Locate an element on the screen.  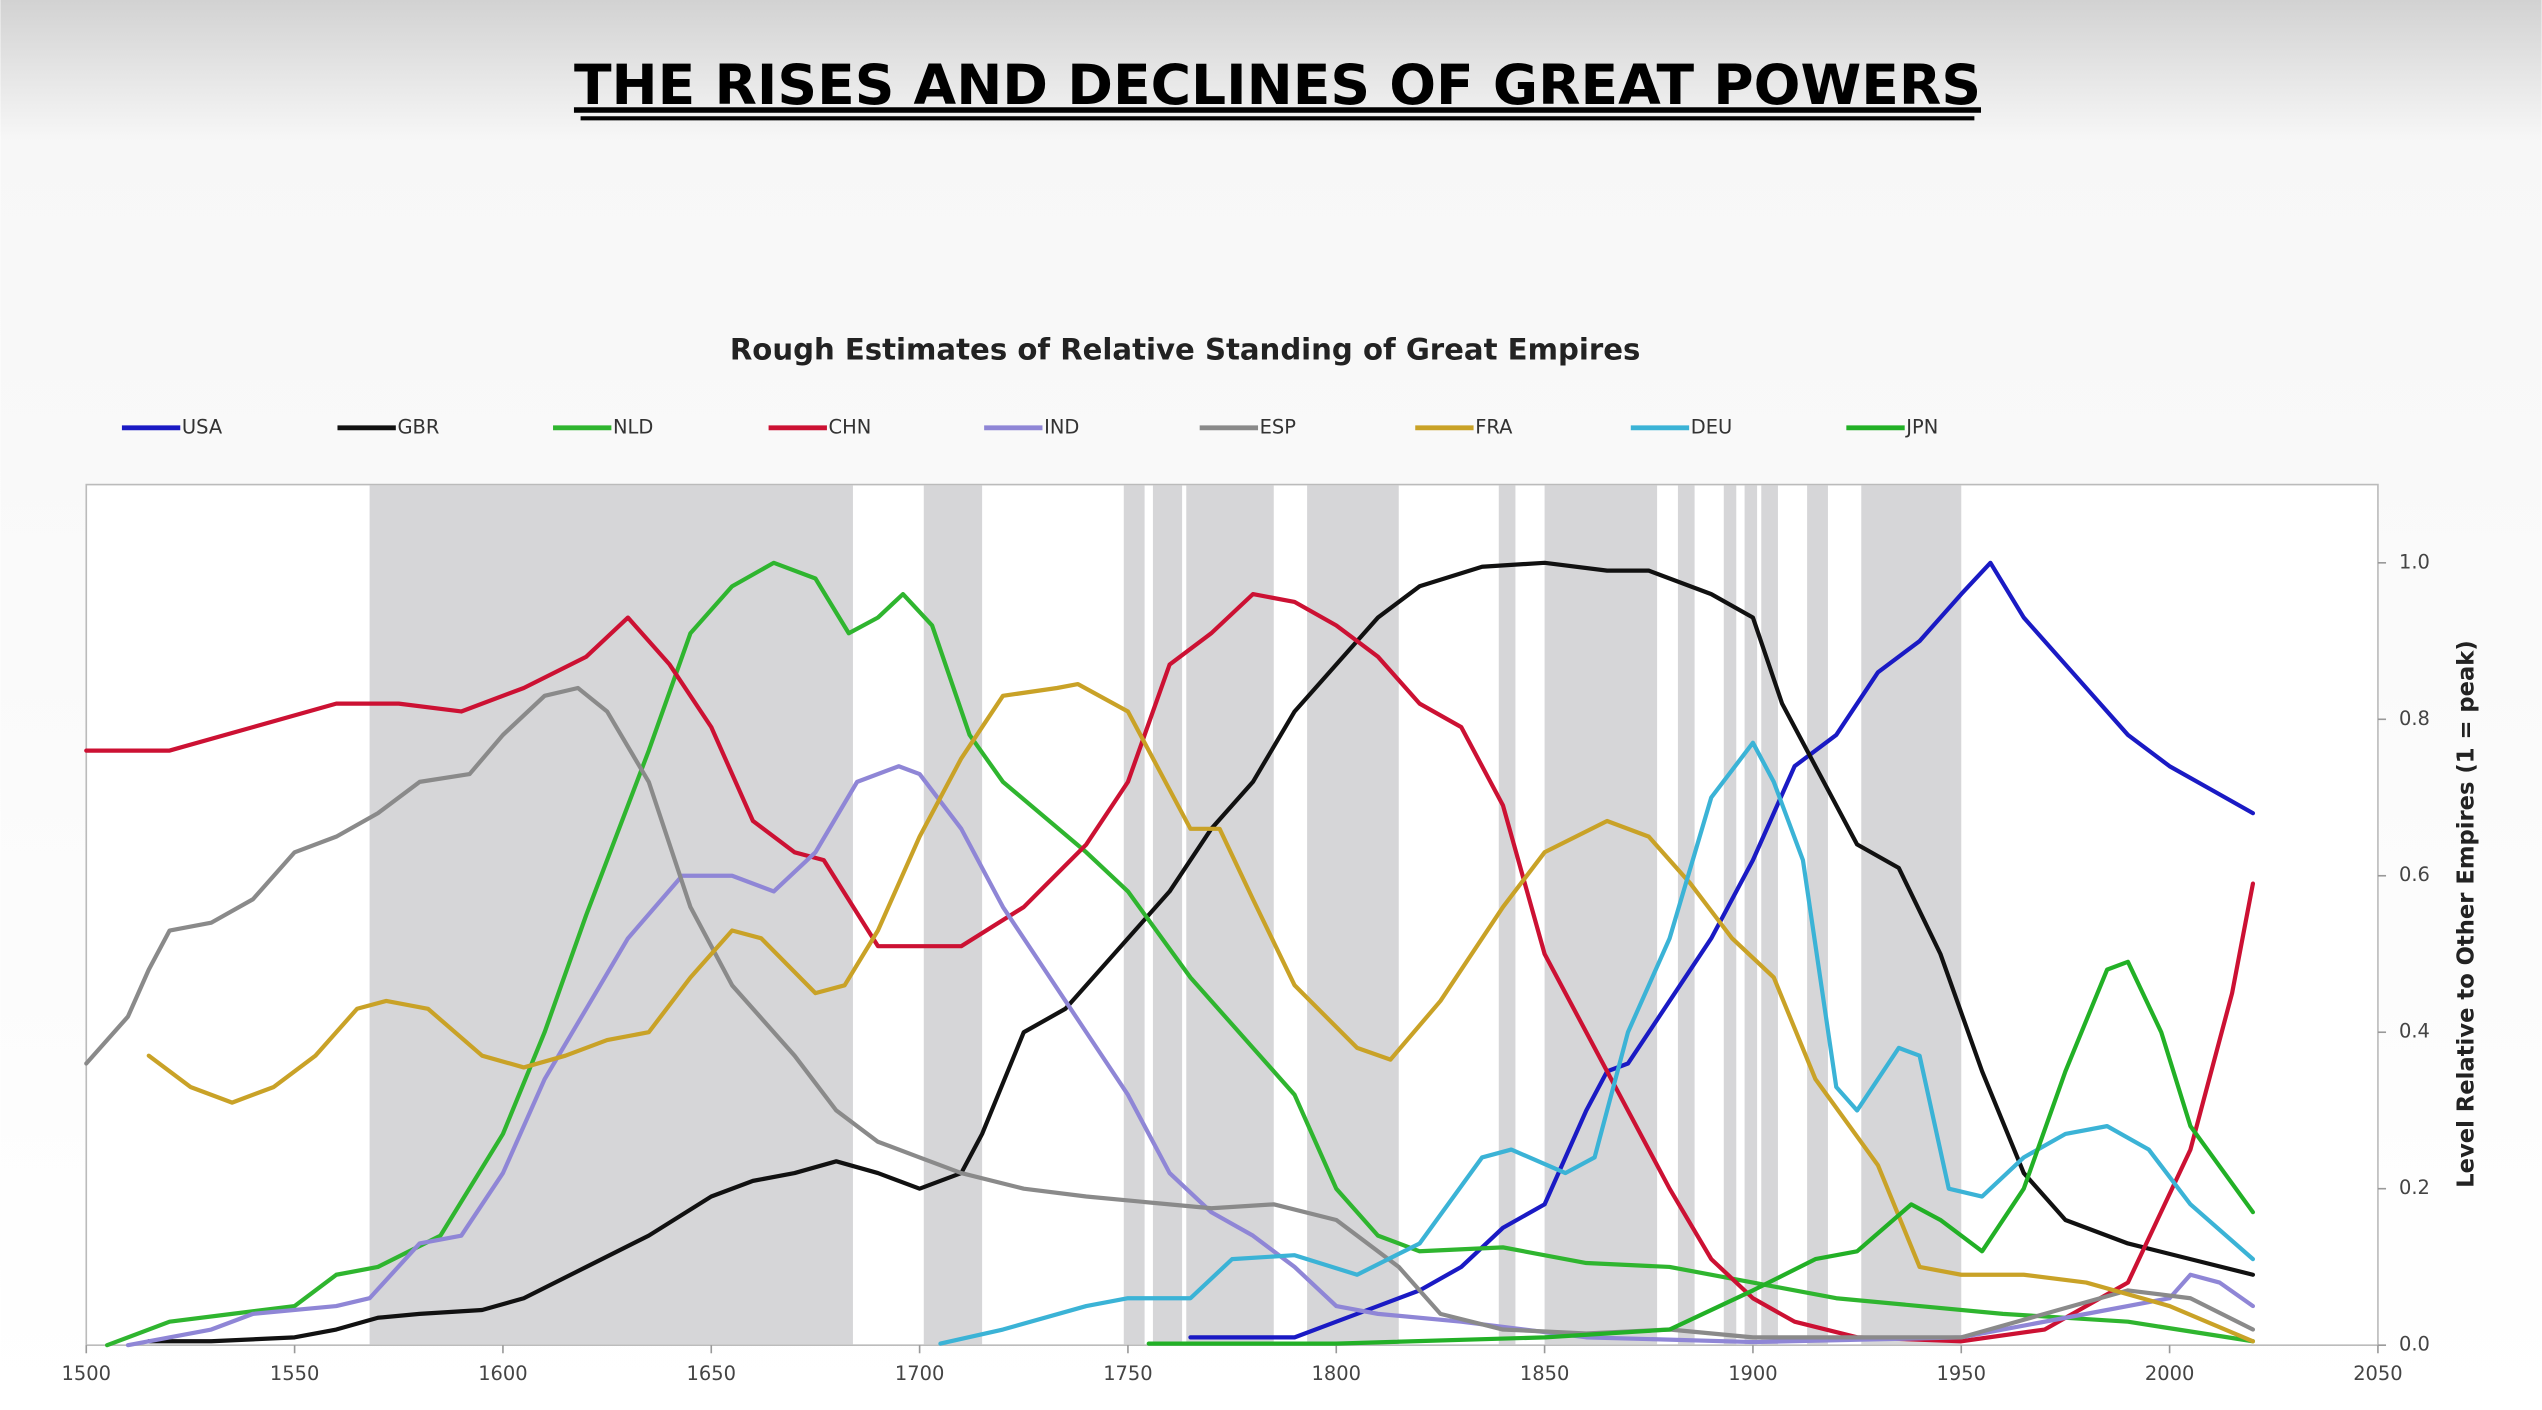
y-tick-label: 0.2 is located at coordinates (2414, 1187).